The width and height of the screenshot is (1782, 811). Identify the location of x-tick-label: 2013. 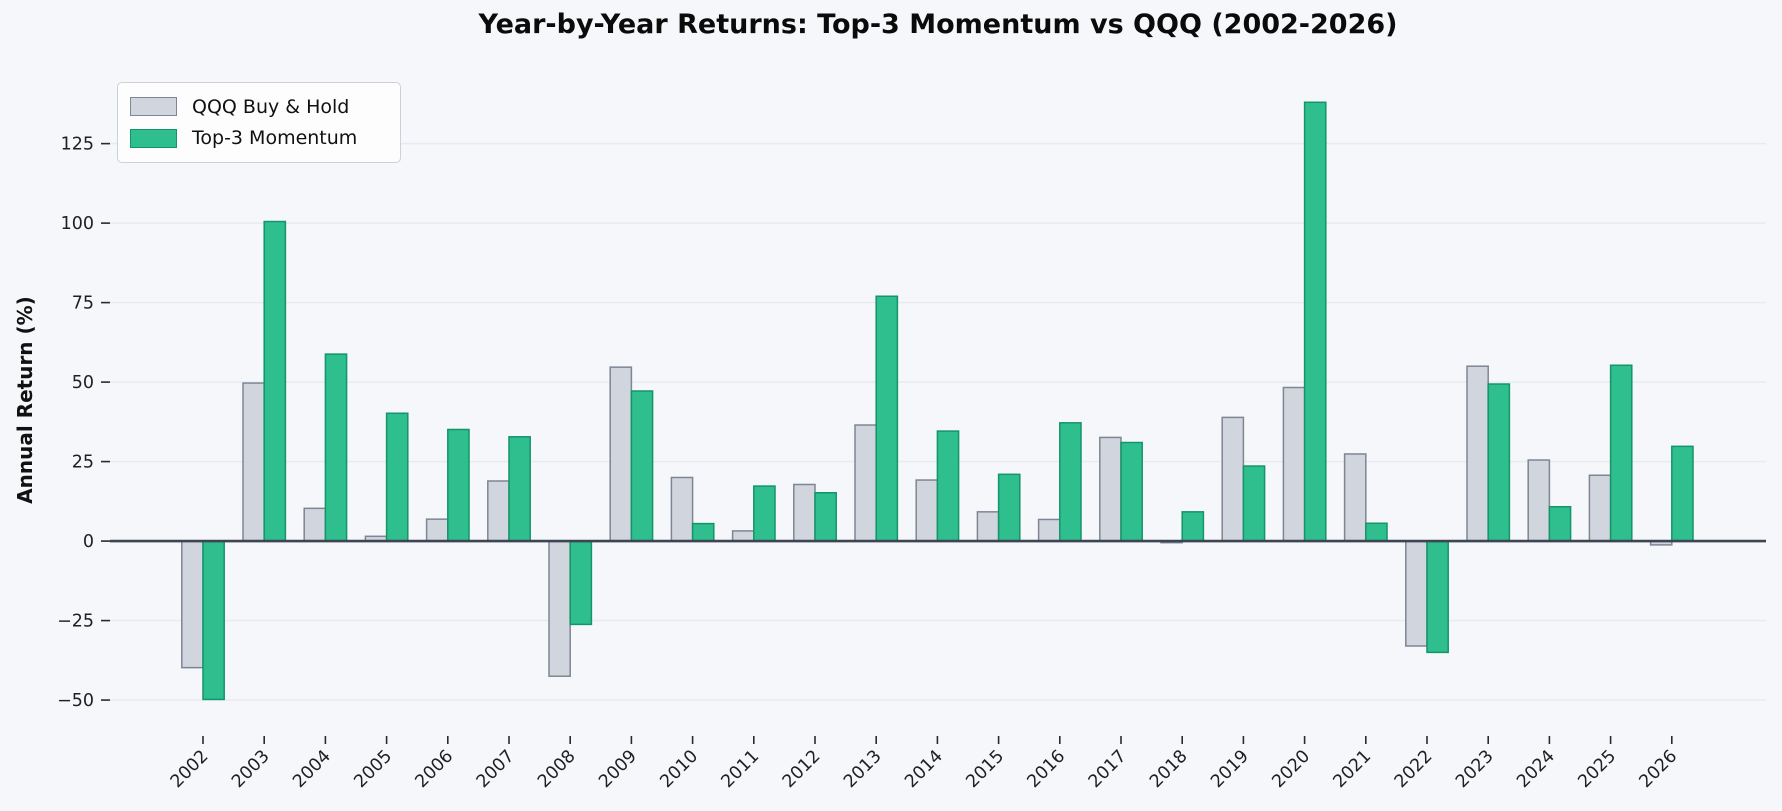
(863, 769).